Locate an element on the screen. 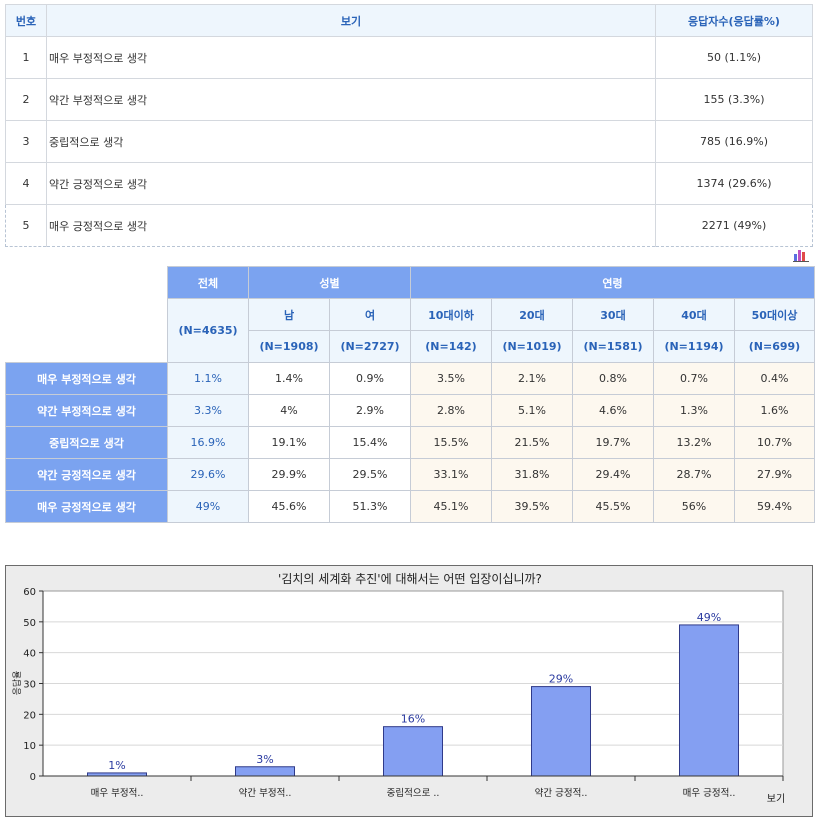 The width and height of the screenshot is (821, 821). cell-value: 19.7% is located at coordinates (613, 442).